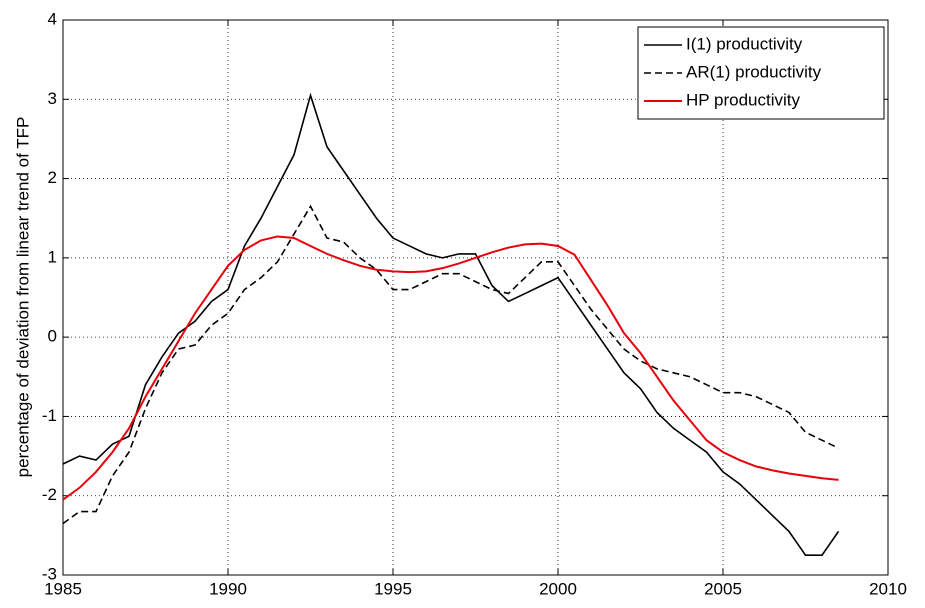  What do you see at coordinates (63, 588) in the screenshot?
I see `x-tick-label: 1985` at bounding box center [63, 588].